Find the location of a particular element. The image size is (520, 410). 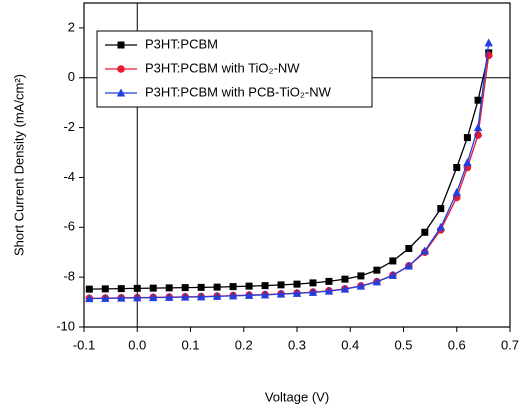

legend-label: P3HT:PCBM is located at coordinates (181, 43).